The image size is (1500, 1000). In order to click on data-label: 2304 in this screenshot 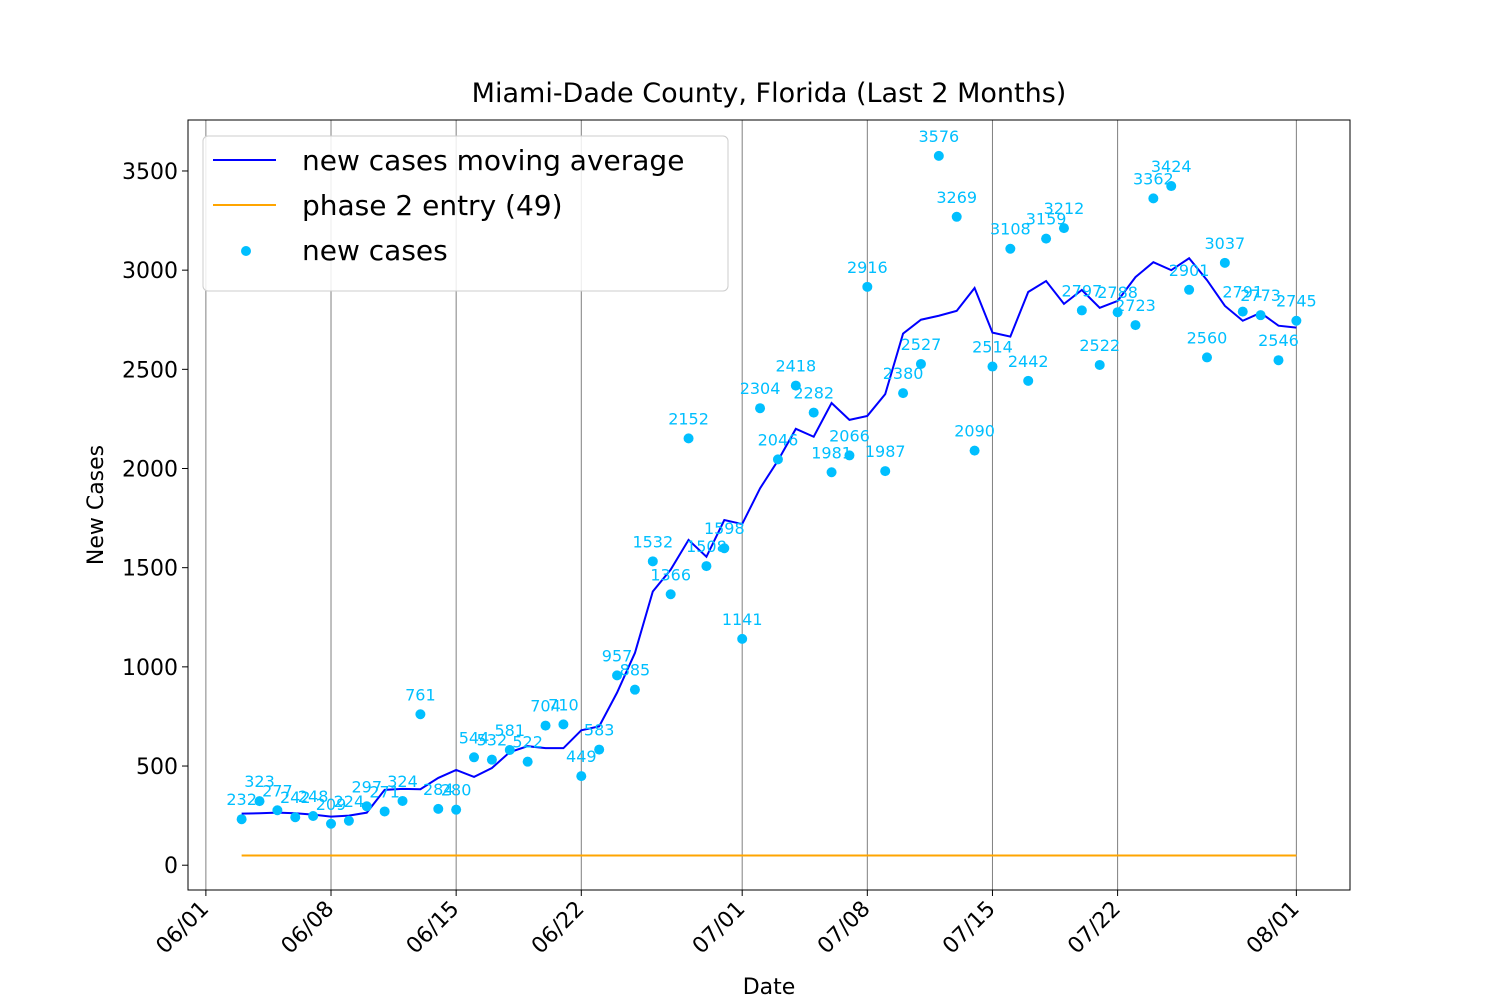, I will do `click(760, 388)`.